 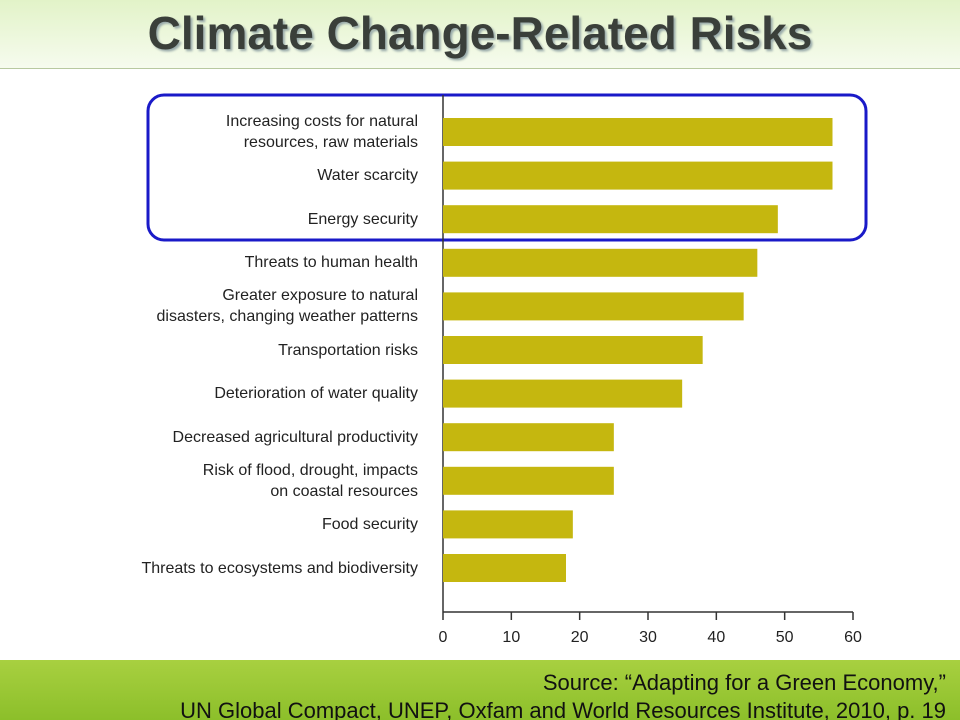 What do you see at coordinates (367, 176) in the screenshot?
I see `category-label: Water scarcity` at bounding box center [367, 176].